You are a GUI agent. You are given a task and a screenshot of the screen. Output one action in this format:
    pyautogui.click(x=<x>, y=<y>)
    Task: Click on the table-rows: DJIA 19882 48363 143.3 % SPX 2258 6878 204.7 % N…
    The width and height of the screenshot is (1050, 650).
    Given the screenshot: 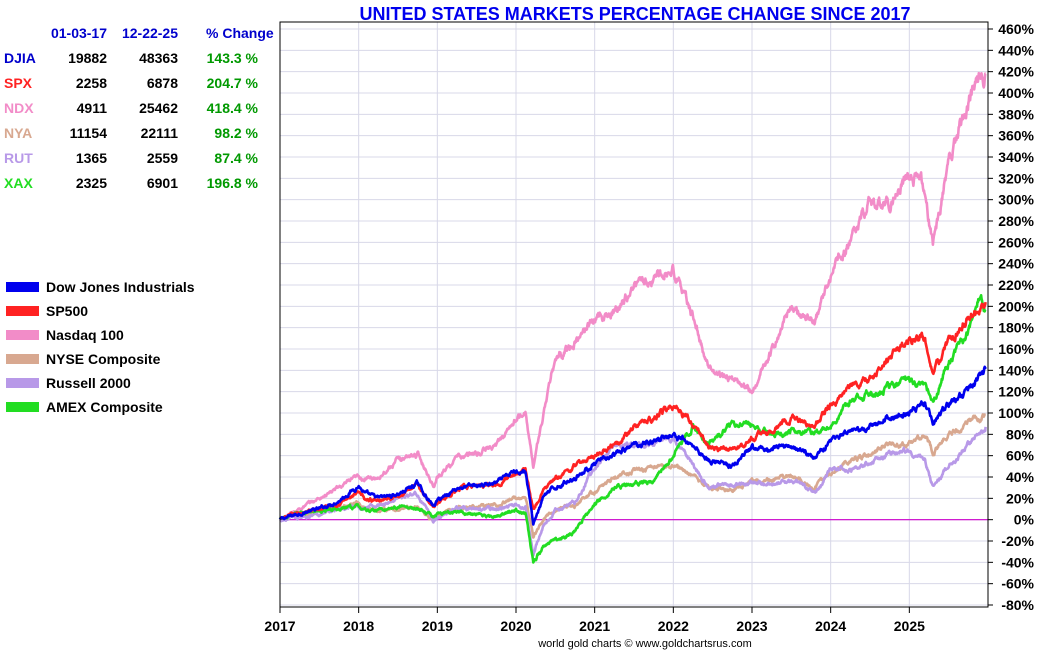 What is the action you would take?
    pyautogui.click(x=131, y=120)
    